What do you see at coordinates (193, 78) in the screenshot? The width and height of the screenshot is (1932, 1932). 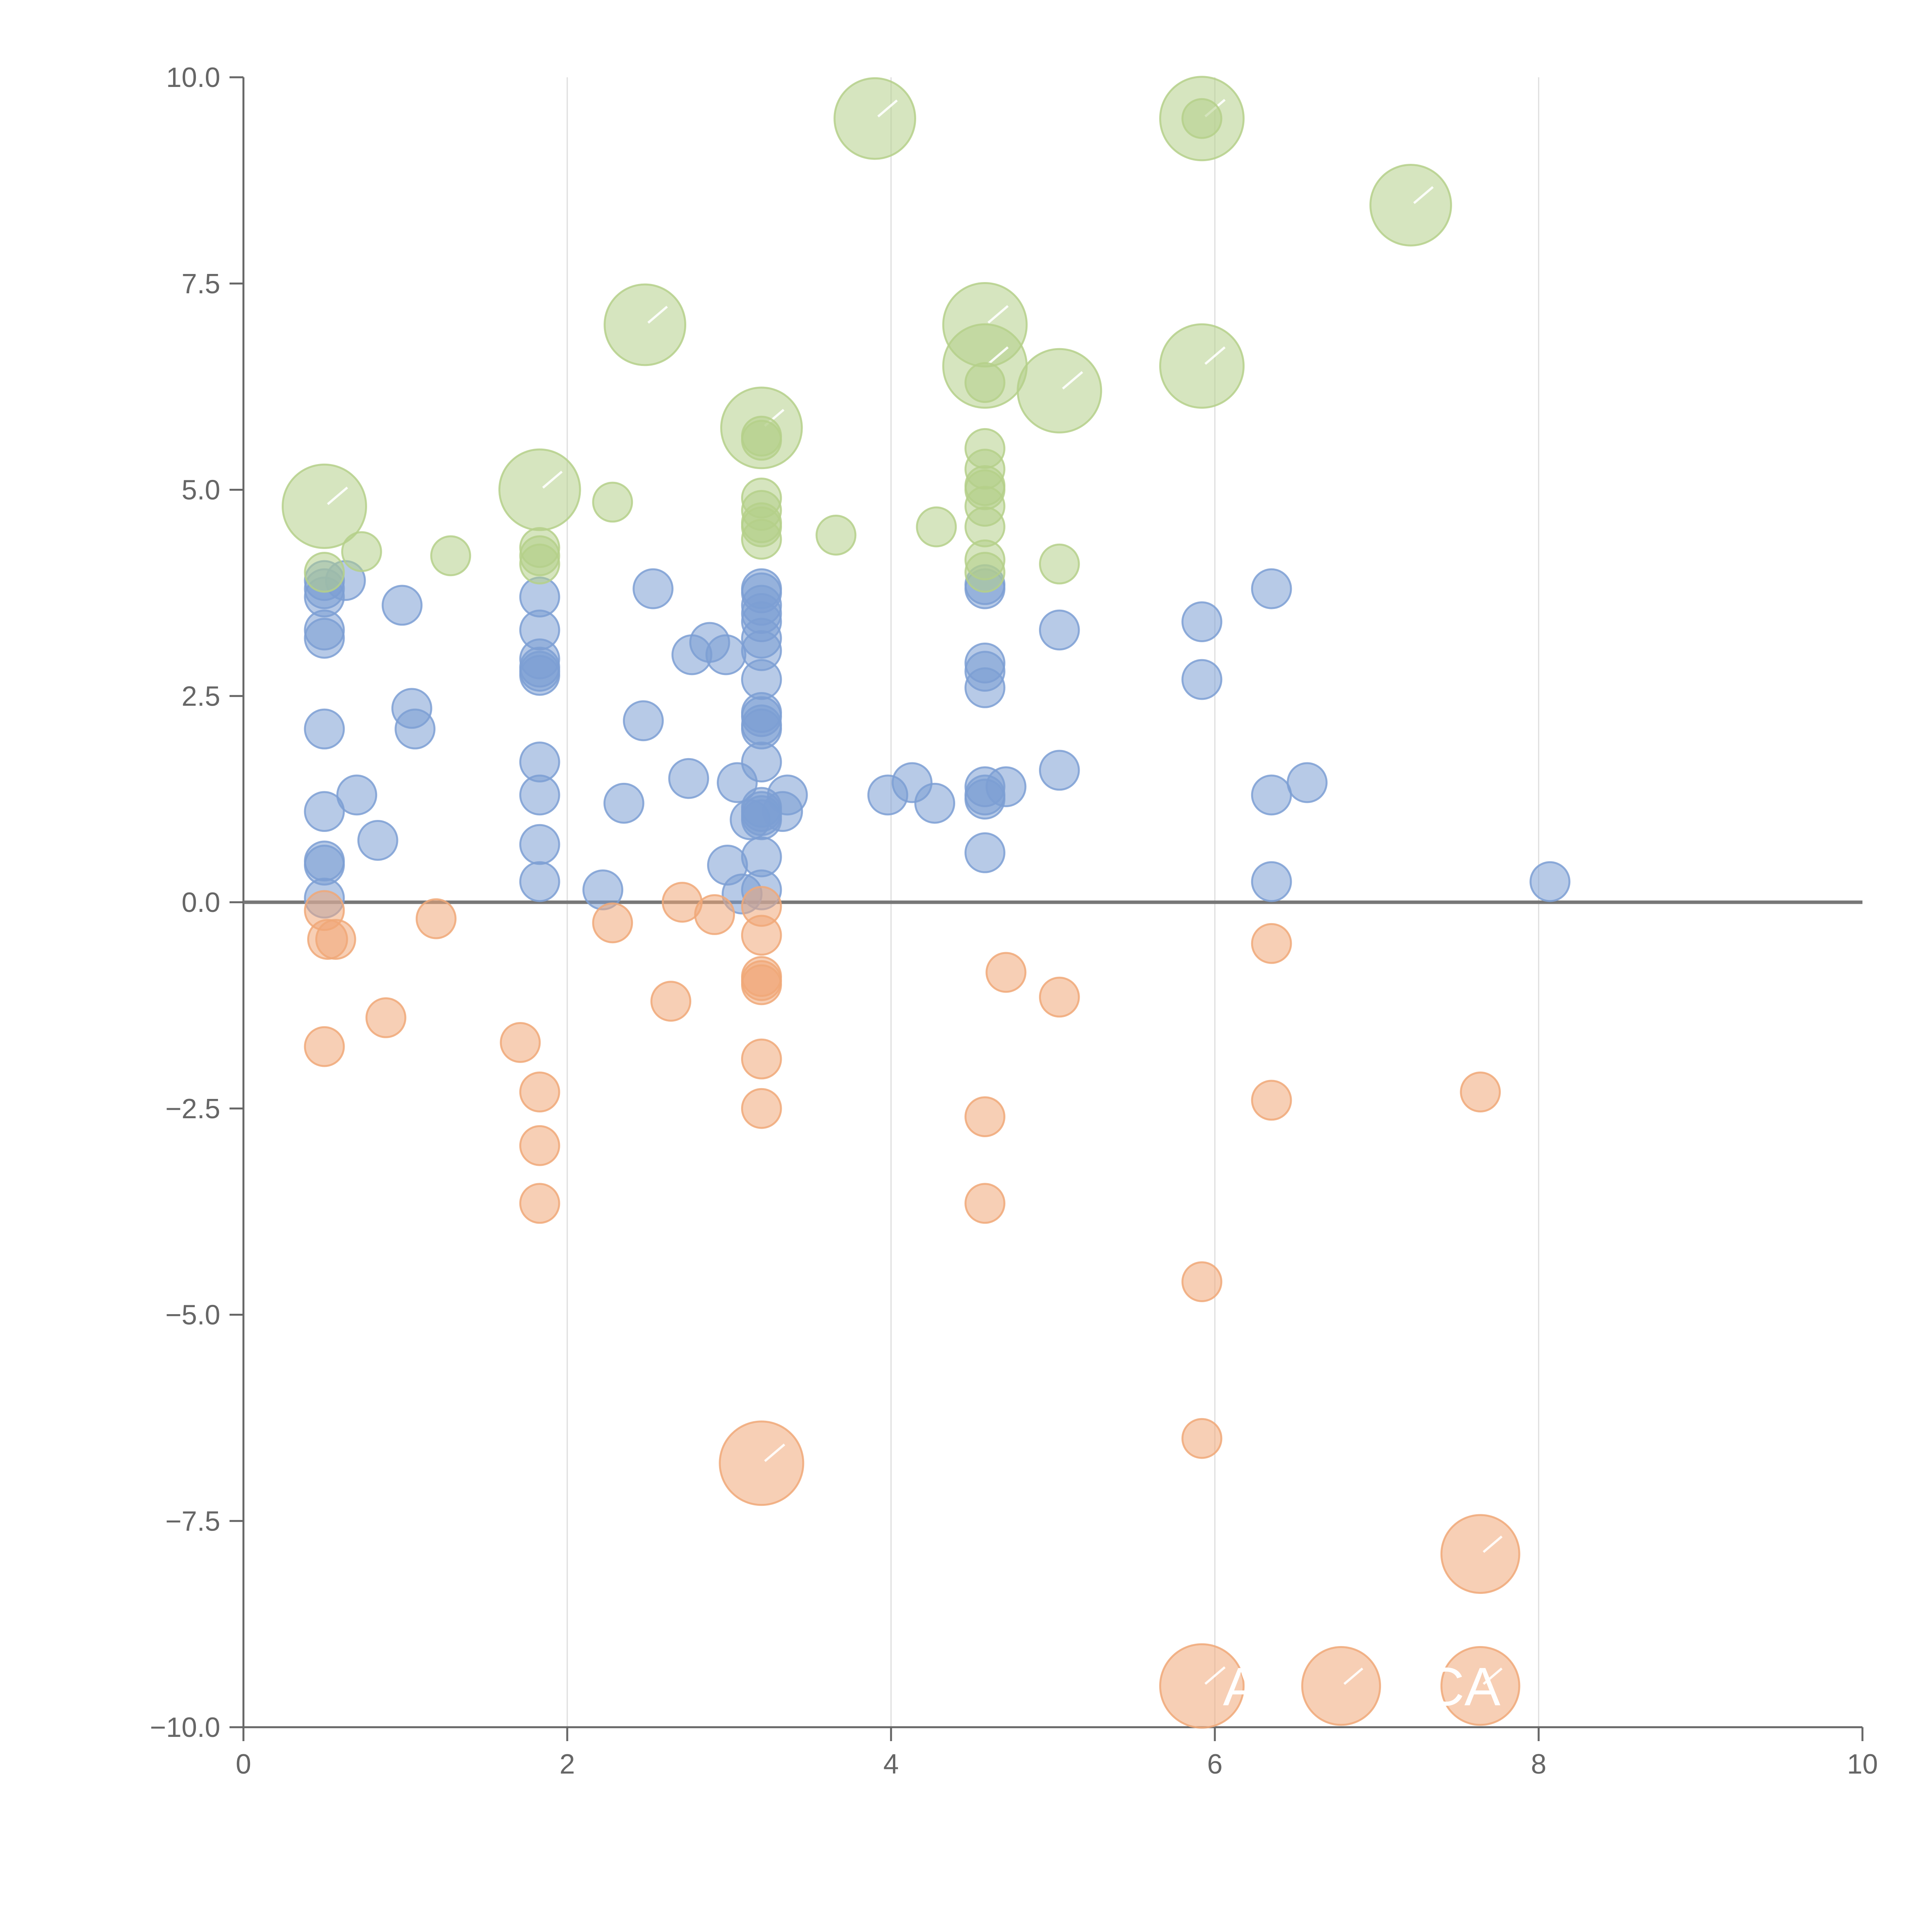 I see `y-tick-label: 10.0` at bounding box center [193, 78].